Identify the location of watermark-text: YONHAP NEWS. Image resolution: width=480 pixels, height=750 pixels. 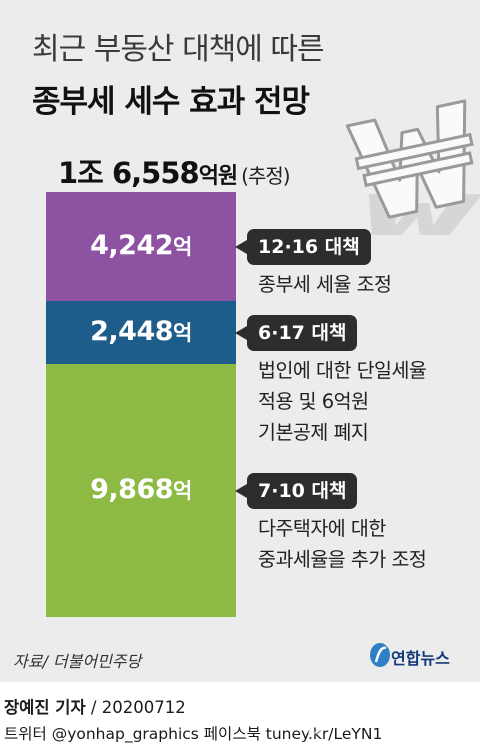
(389, 720).